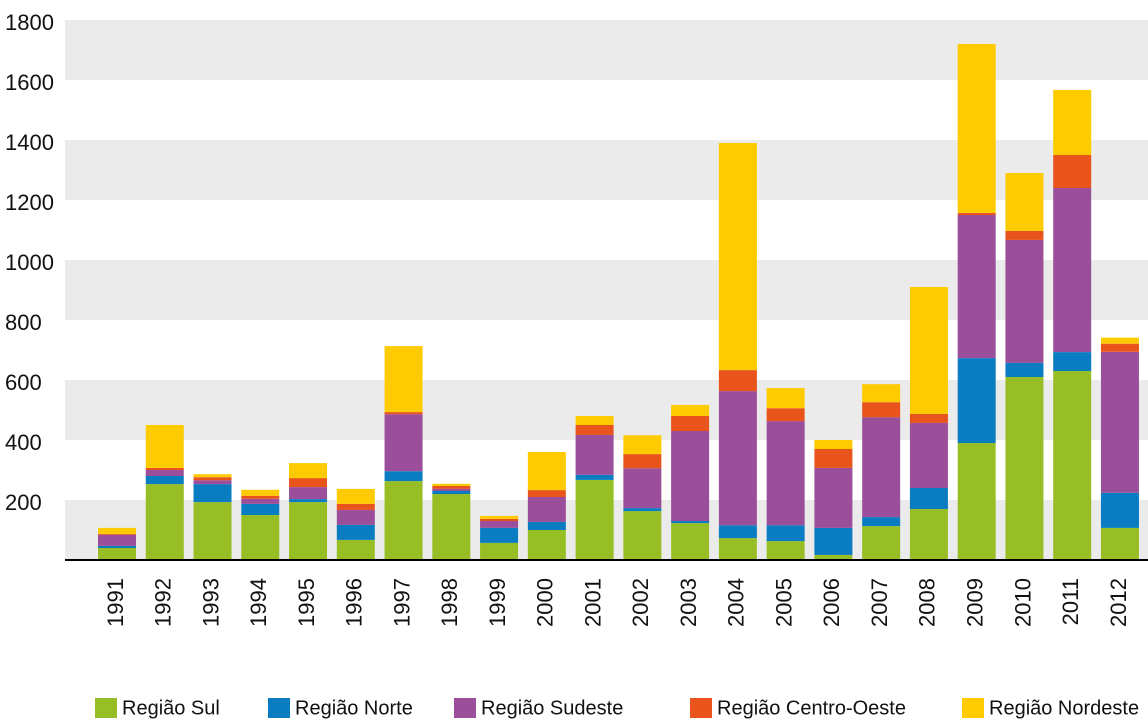 The width and height of the screenshot is (1148, 724). What do you see at coordinates (29, 22) in the screenshot?
I see `y-tick-label: 1800` at bounding box center [29, 22].